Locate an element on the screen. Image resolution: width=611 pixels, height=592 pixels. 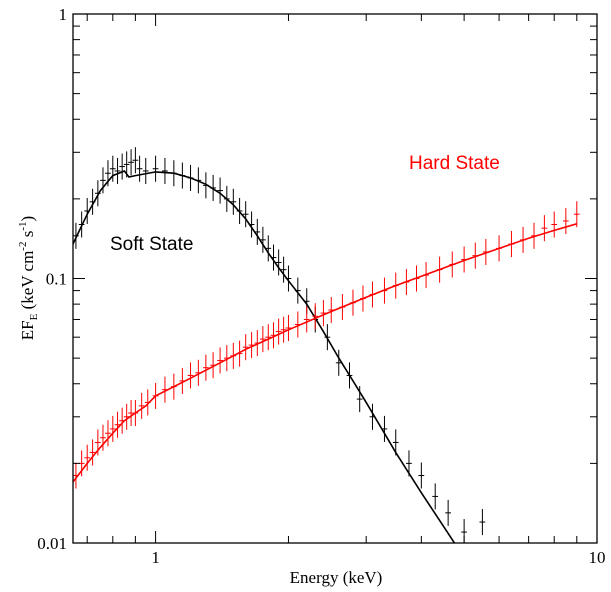
y-tick-label-0.1: 0.1 is located at coordinates (56, 279).